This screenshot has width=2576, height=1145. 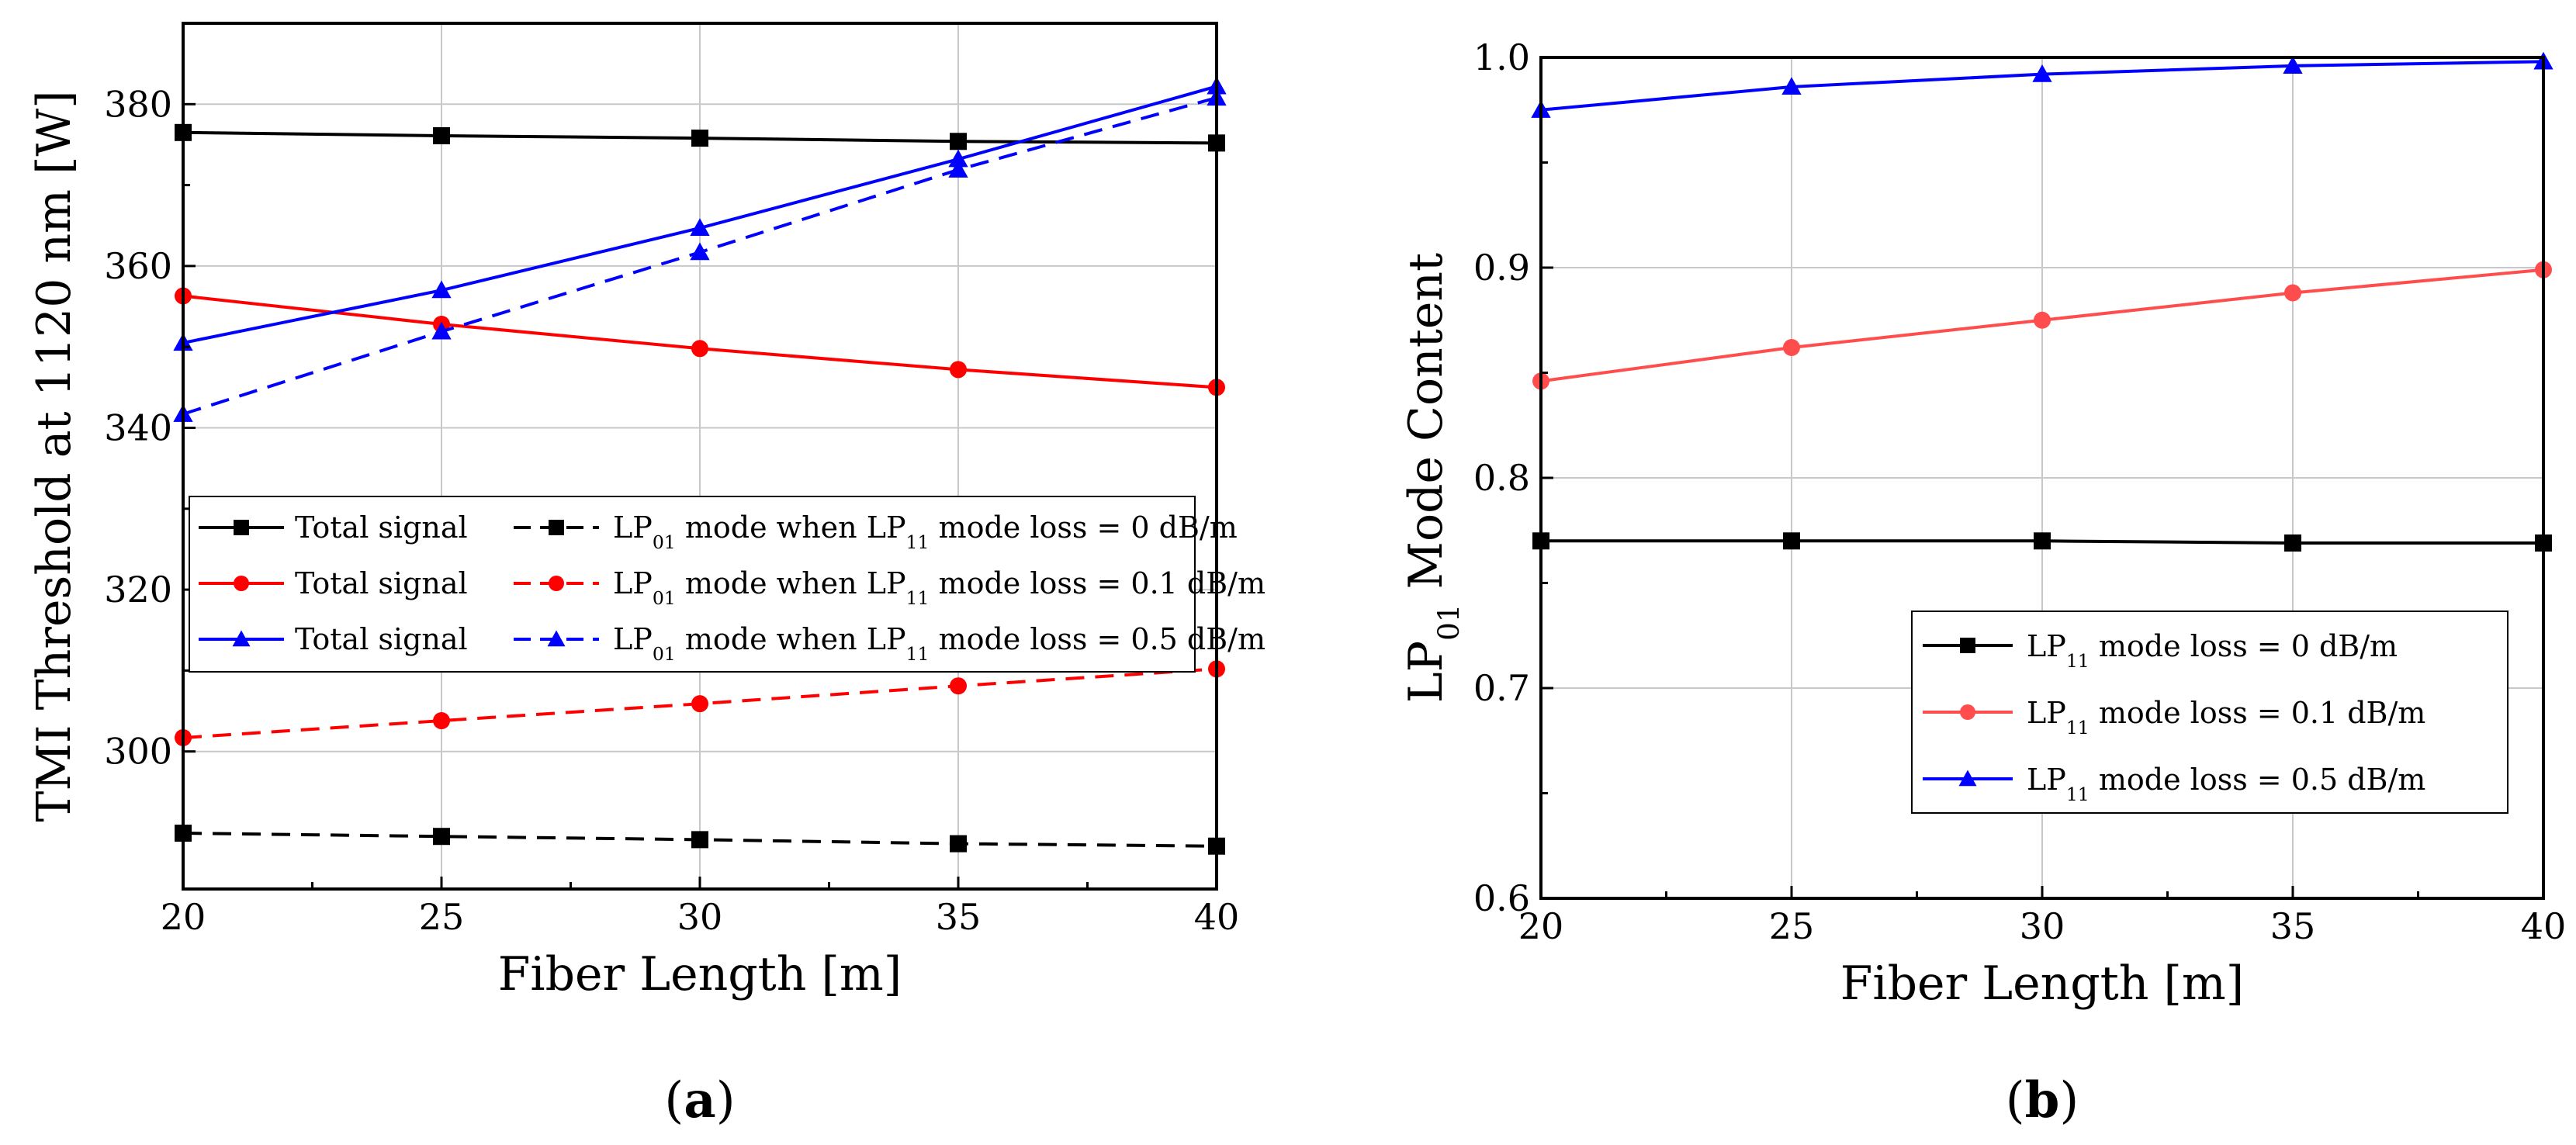 What do you see at coordinates (1792, 926) in the screenshot?
I see `b-x-tick-label: 25` at bounding box center [1792, 926].